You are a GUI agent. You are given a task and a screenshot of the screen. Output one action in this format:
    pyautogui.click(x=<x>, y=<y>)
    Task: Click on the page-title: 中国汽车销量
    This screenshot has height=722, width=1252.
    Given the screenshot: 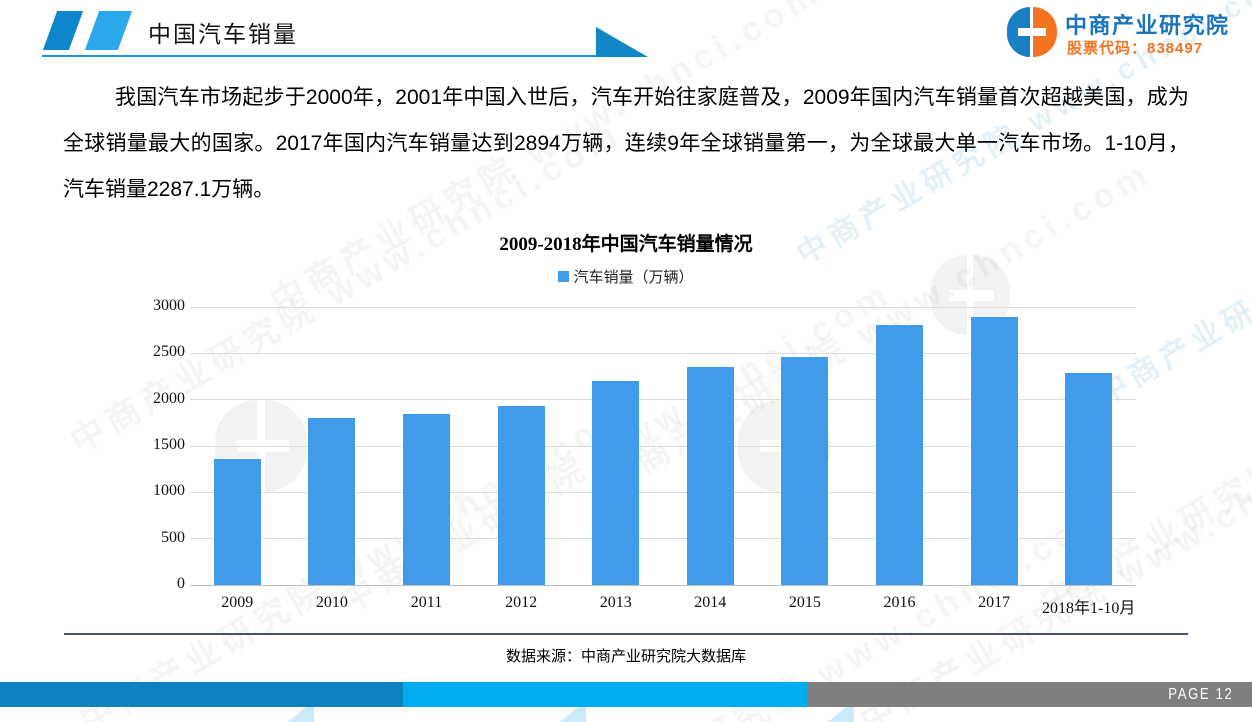 What is the action you would take?
    pyautogui.click(x=223, y=34)
    